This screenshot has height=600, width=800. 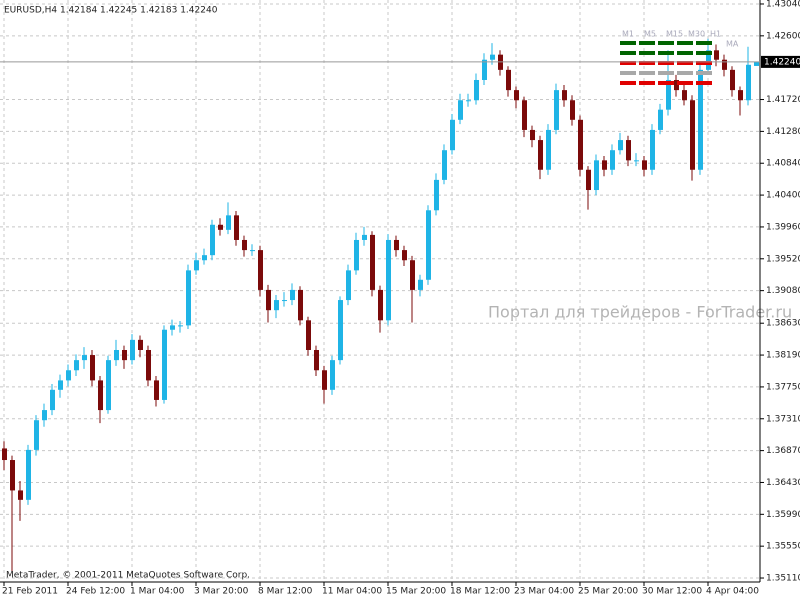 What do you see at coordinates (608, 592) in the screenshot?
I see `x-tick-label: 25 Mar 20:00` at bounding box center [608, 592].